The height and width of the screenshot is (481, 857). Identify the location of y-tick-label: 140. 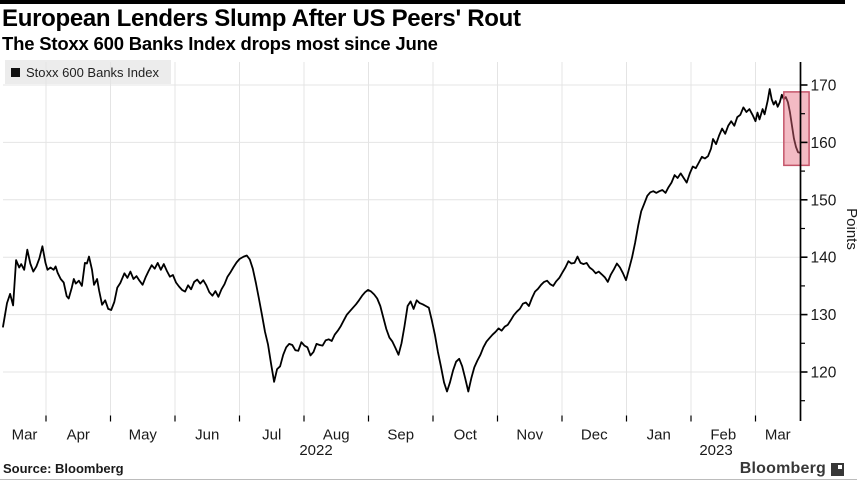
(824, 258).